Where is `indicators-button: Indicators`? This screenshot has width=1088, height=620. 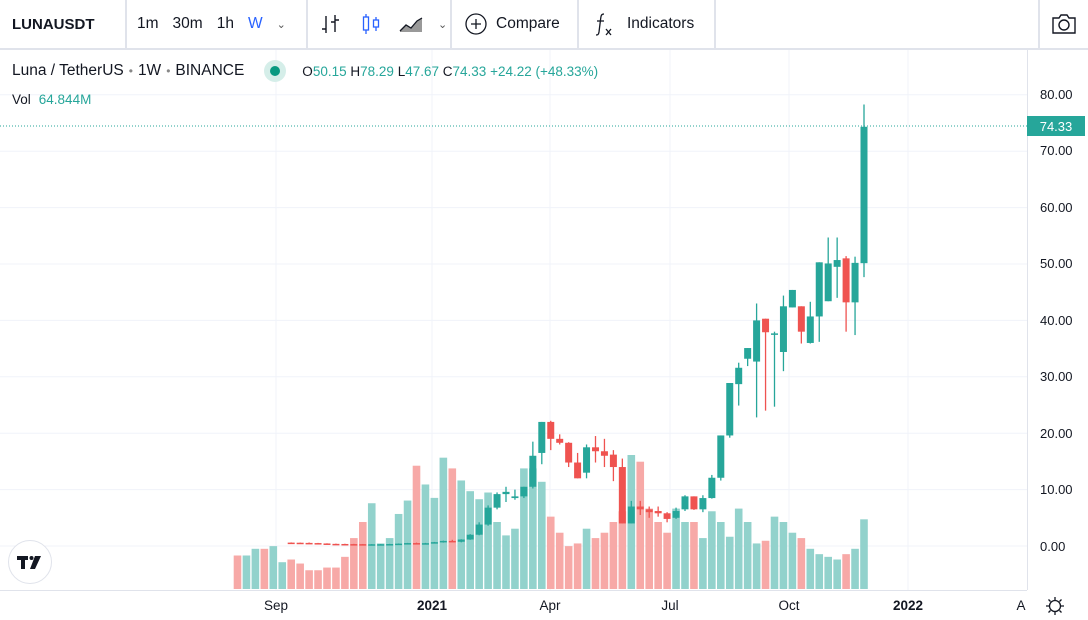
indicators-button: Indicators is located at coordinates (647, 24).